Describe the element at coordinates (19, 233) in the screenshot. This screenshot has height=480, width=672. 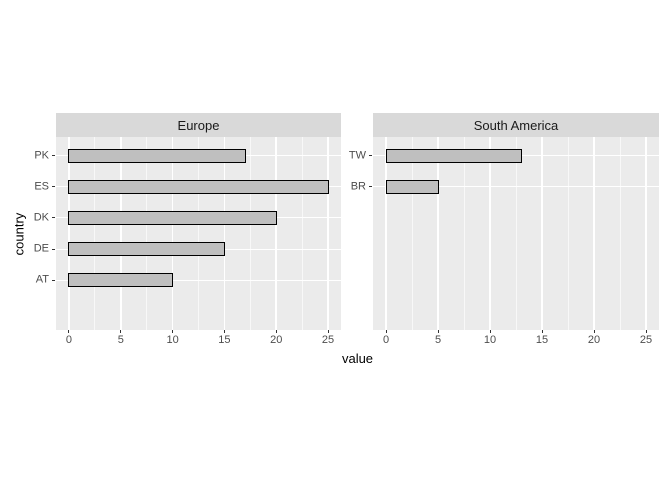
I see `y-axis-title: country` at that location.